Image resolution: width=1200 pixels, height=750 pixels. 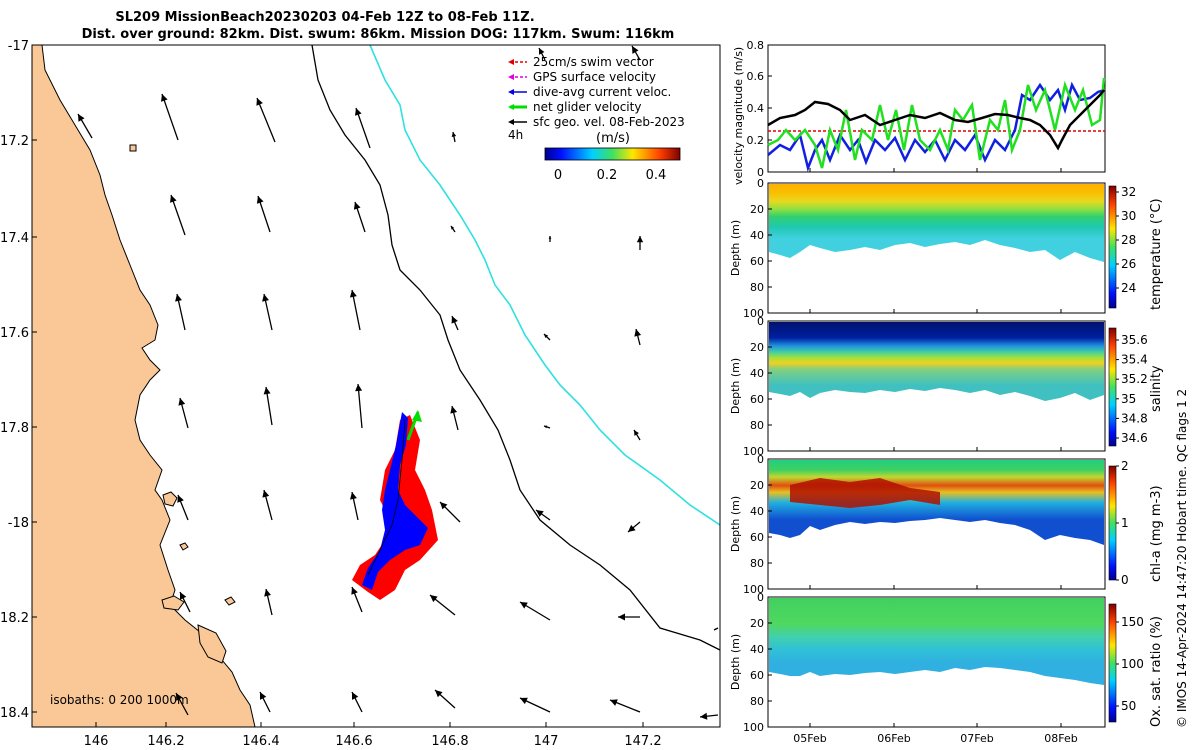 What do you see at coordinates (936, 127) in the screenshot?
I see `velocity-series-blue` at bounding box center [936, 127].